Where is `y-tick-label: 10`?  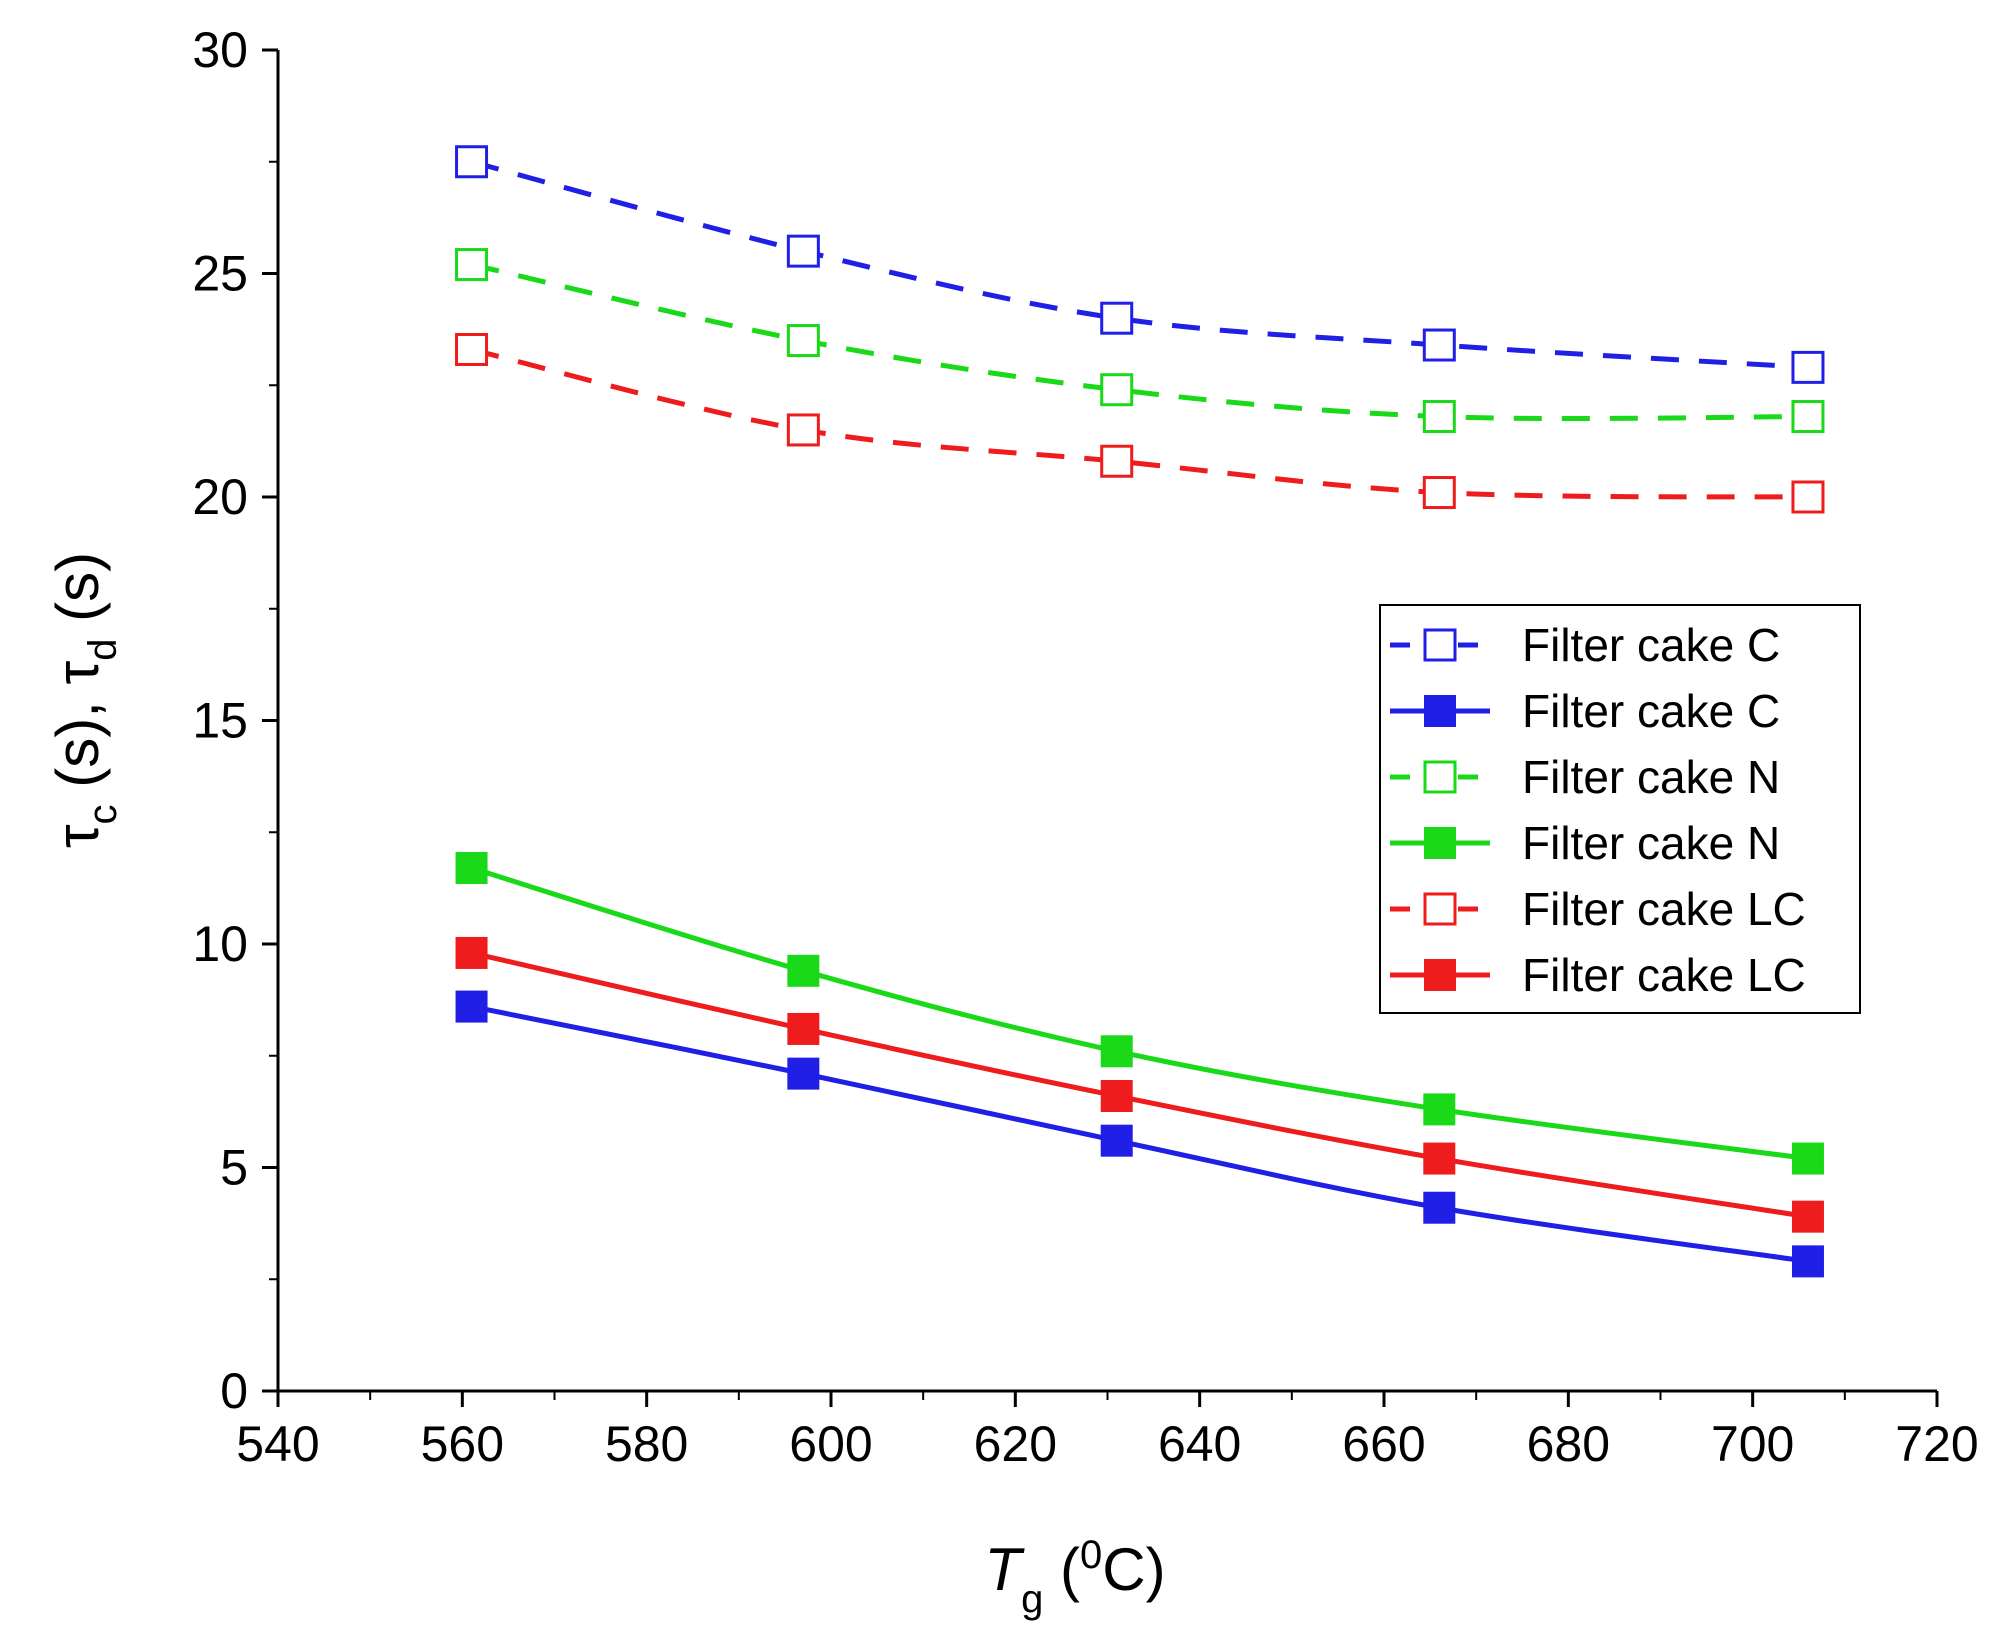
y-tick-label: 10 is located at coordinates (220, 944).